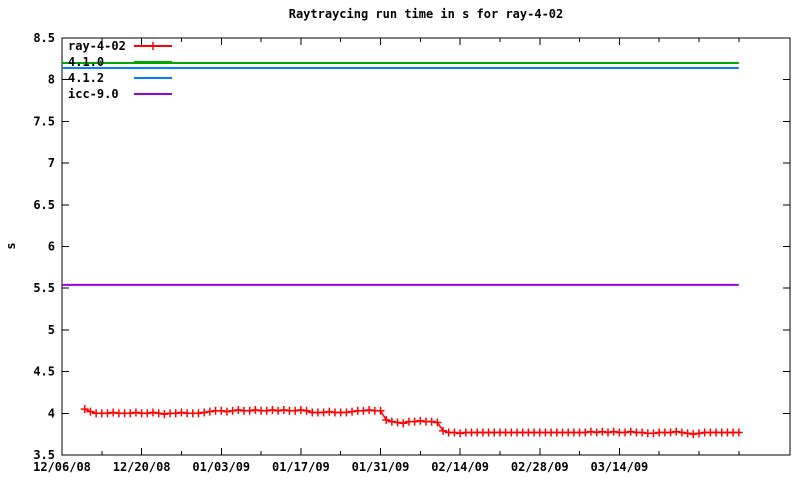 The image size is (800, 480). I want to click on x-tick-label: 02/14/09, so click(460, 467).